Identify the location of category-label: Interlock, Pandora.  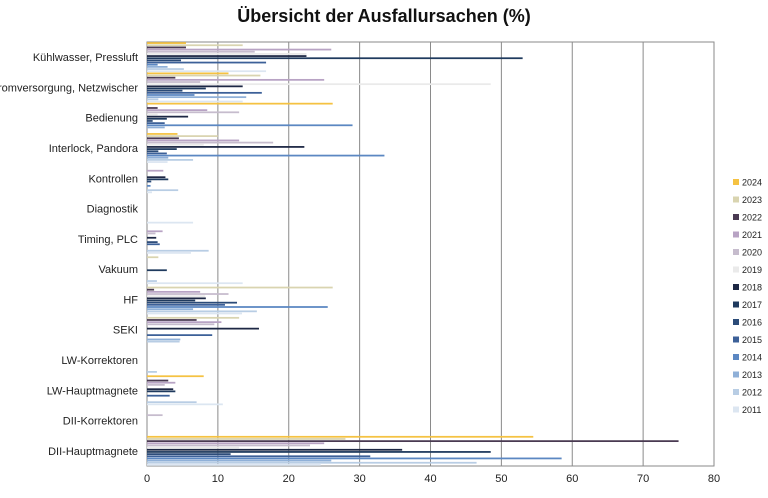
(94, 149).